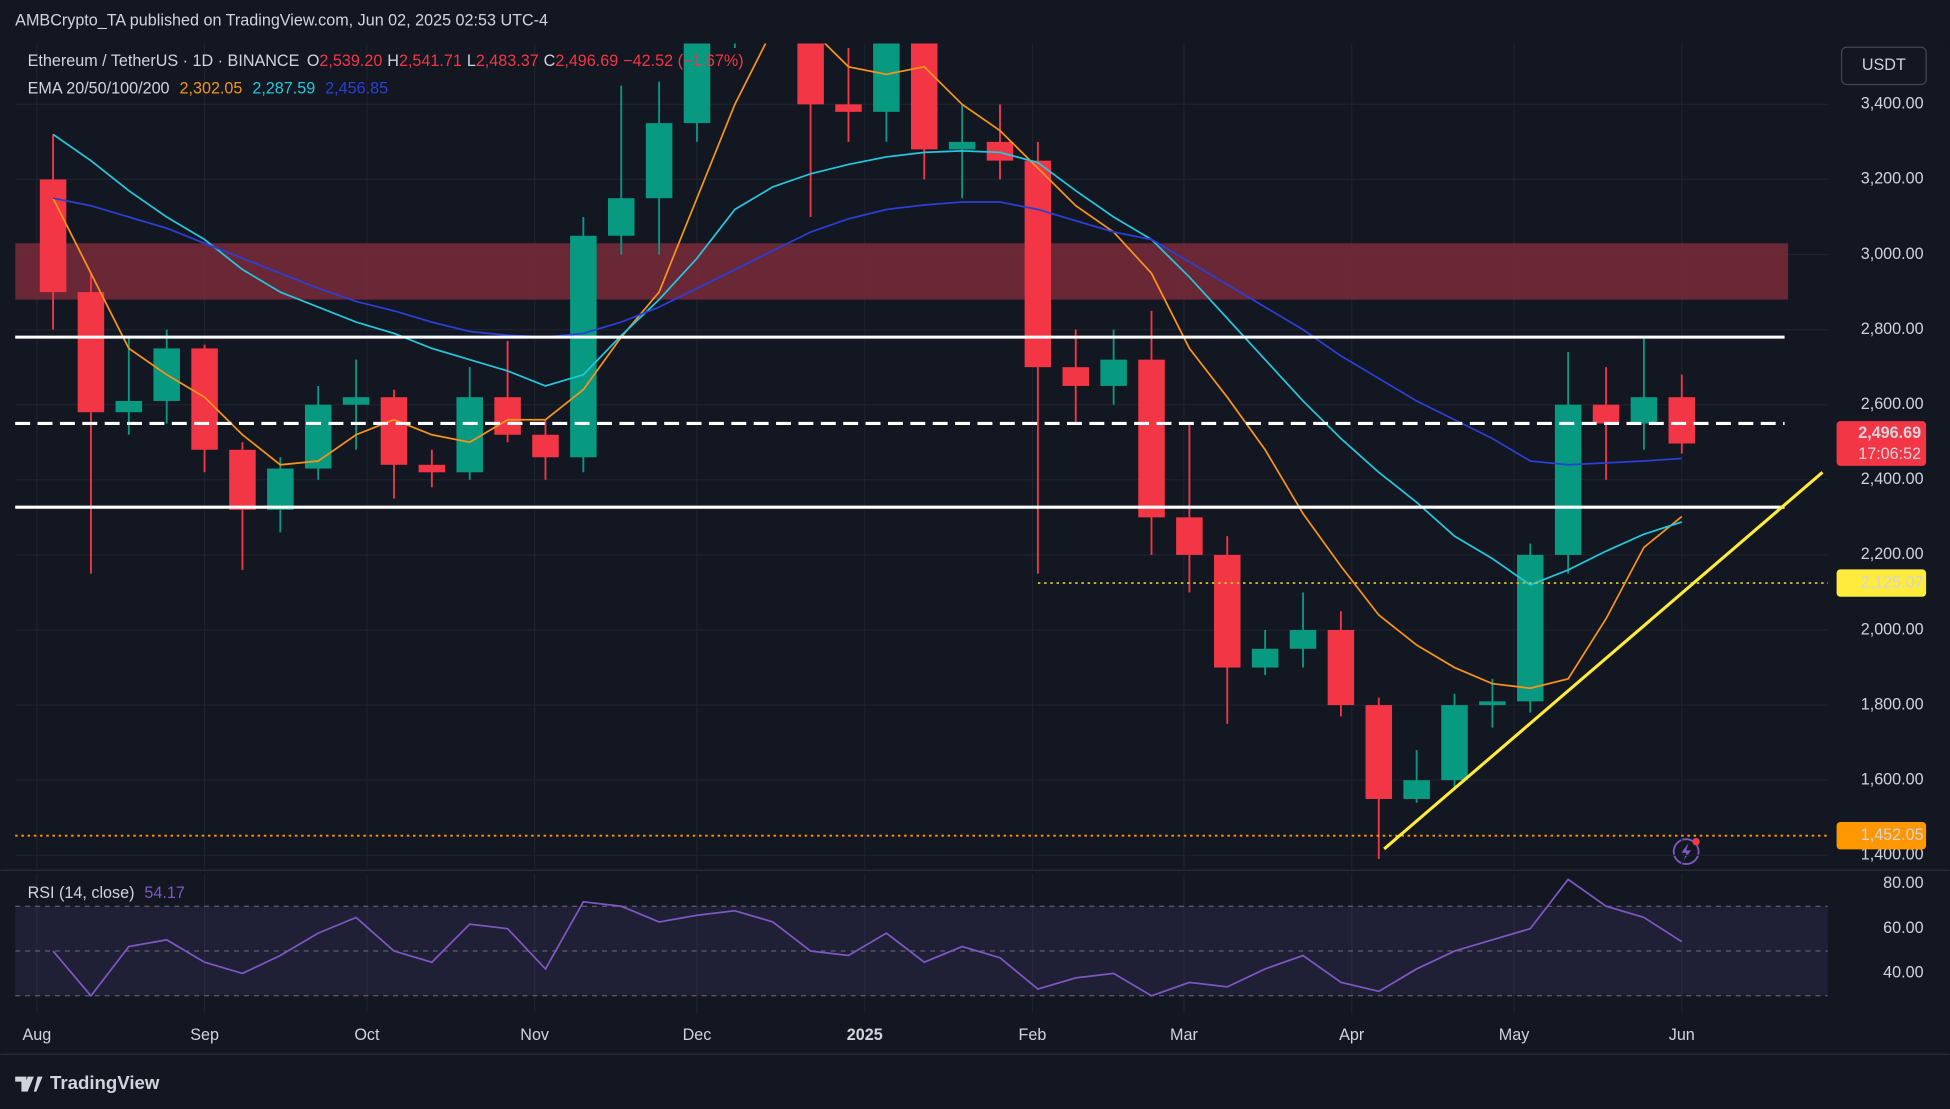 This screenshot has width=1950, height=1109. What do you see at coordinates (367, 1035) in the screenshot?
I see `x-tick-label: Oct` at bounding box center [367, 1035].